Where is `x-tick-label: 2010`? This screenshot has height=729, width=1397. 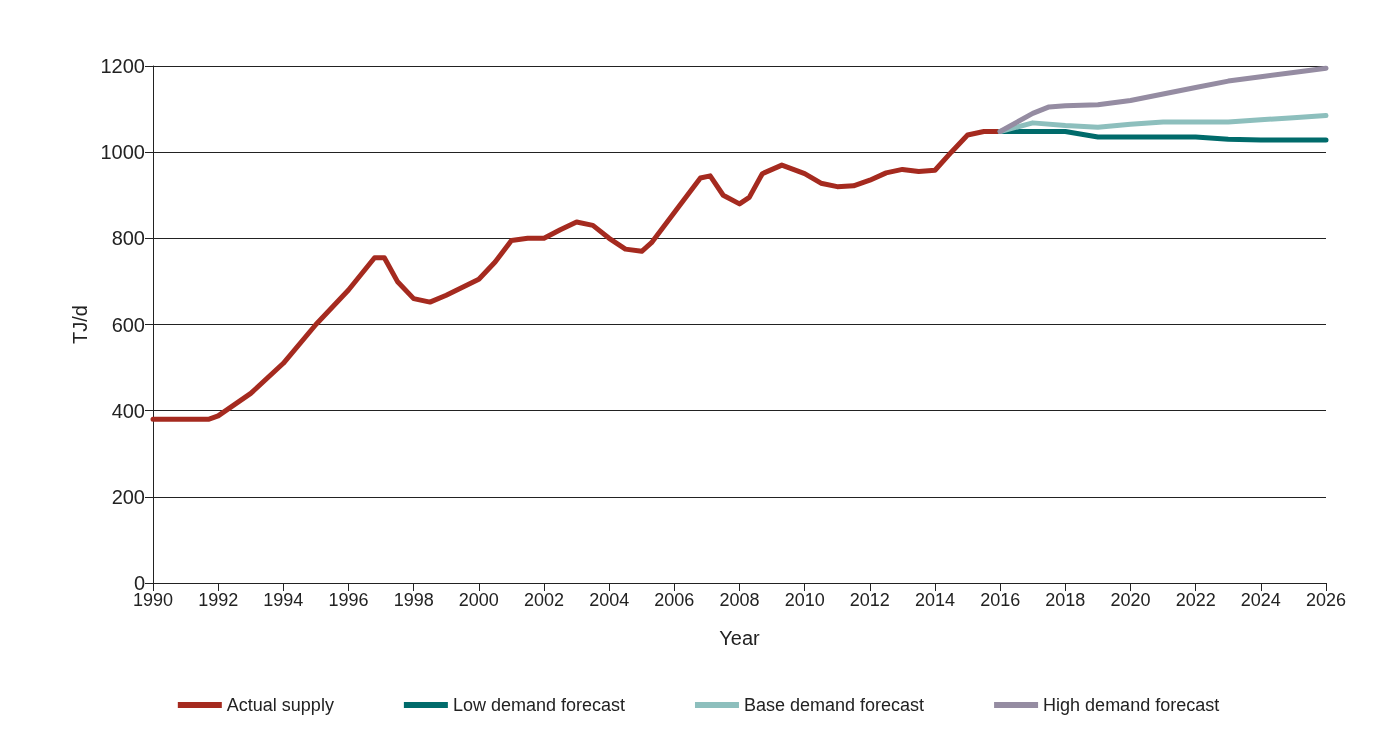
x-tick-label: 2010 is located at coordinates (804, 600).